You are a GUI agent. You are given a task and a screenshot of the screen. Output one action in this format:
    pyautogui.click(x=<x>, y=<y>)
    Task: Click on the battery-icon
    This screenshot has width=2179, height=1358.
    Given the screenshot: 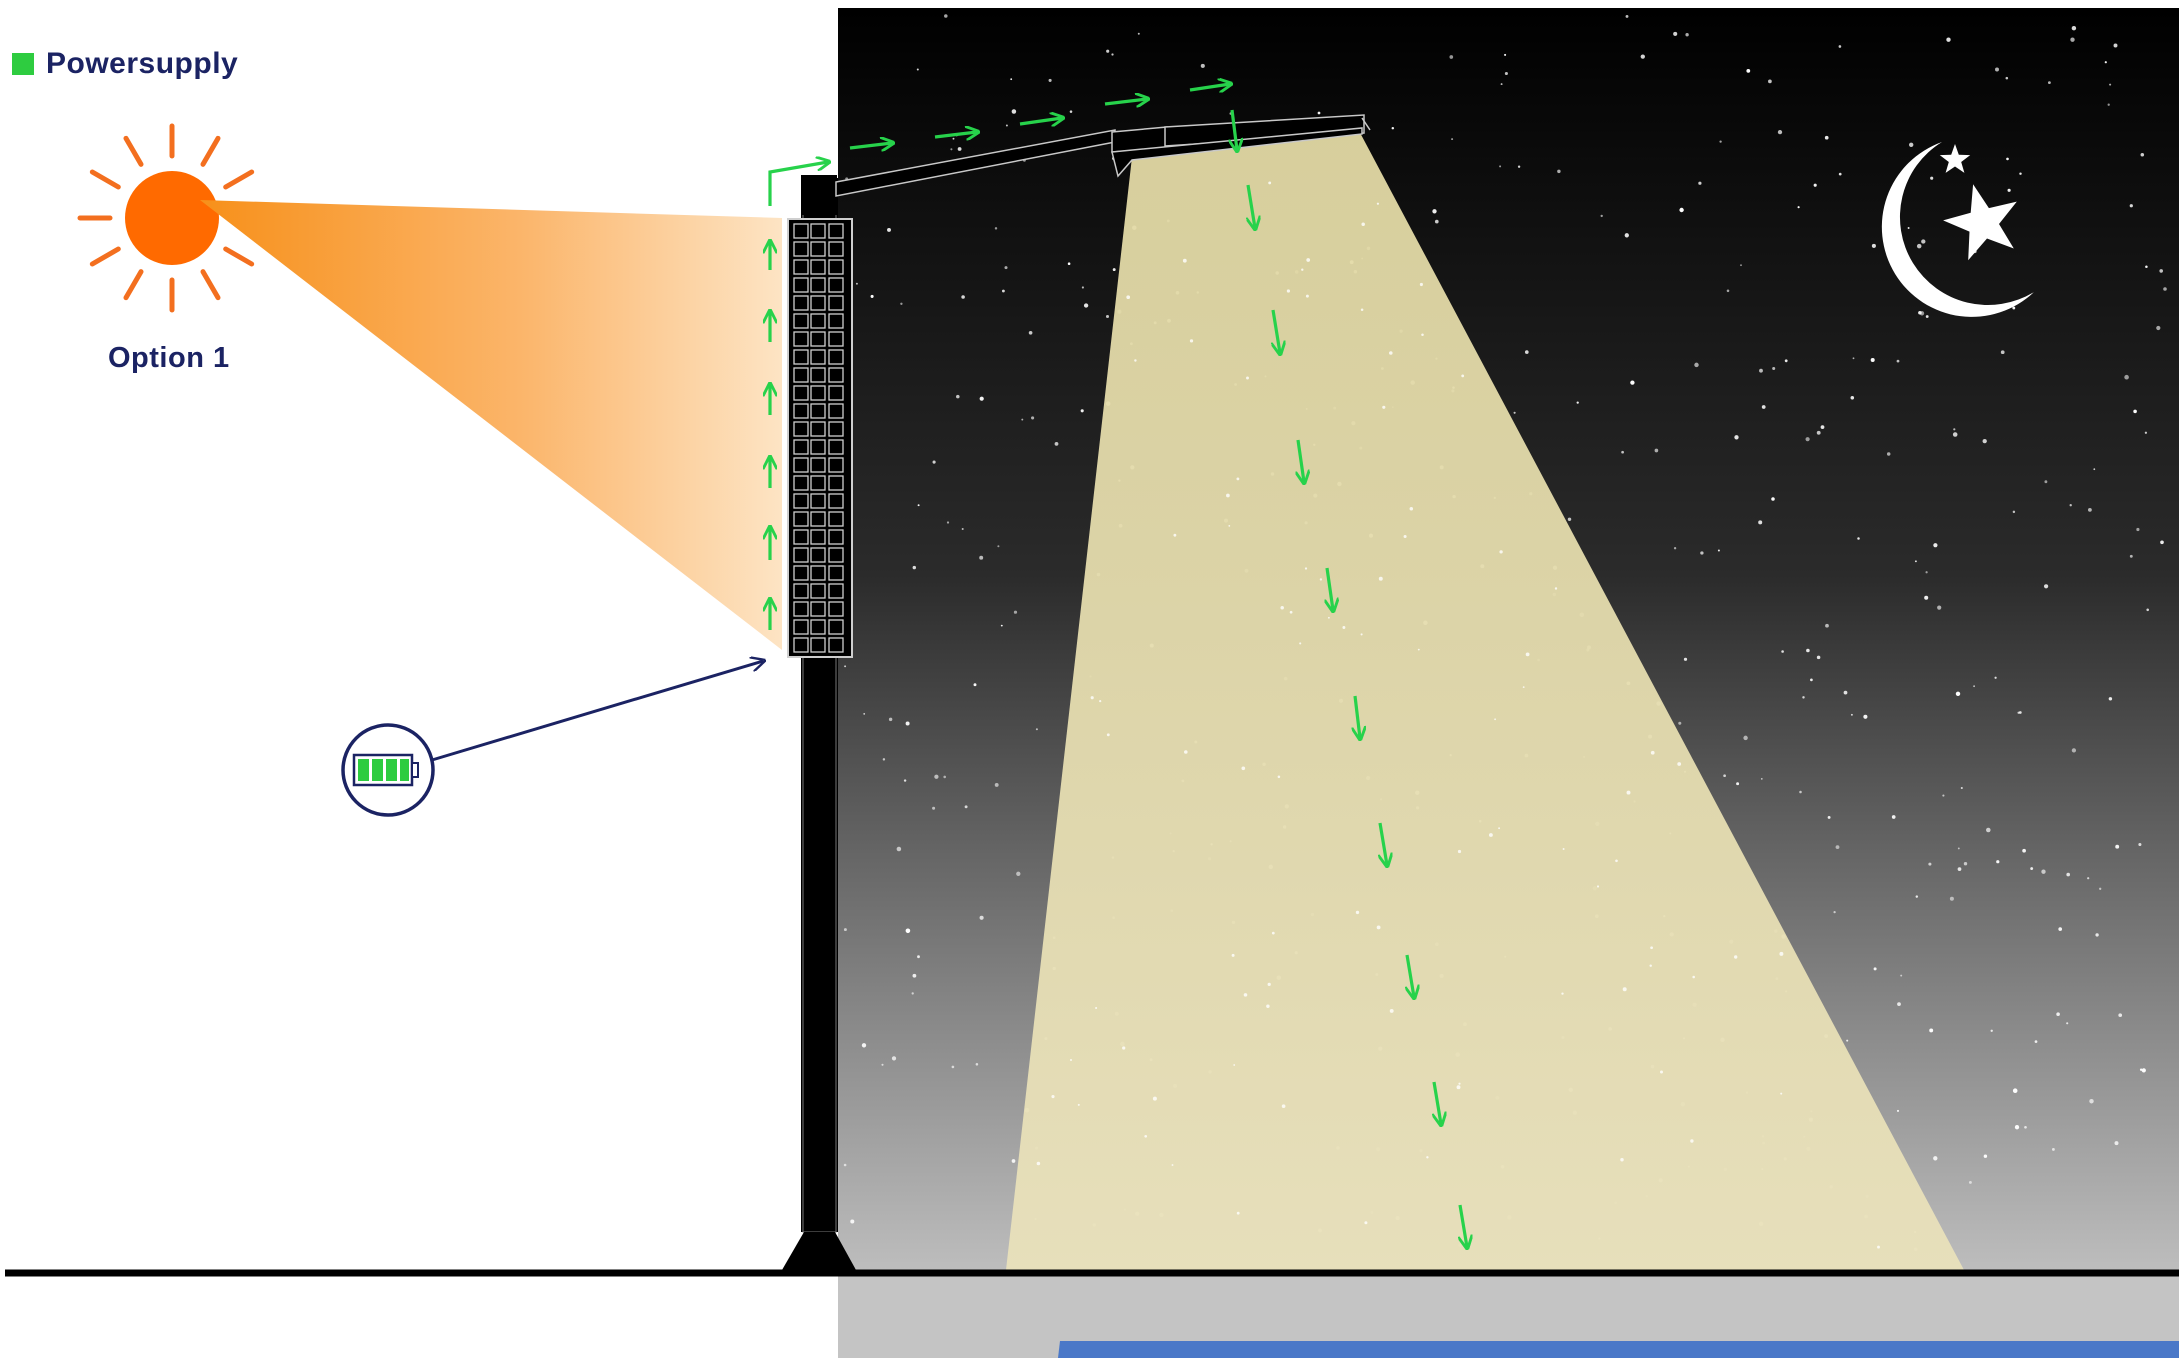 What is the action you would take?
    pyautogui.click(x=388, y=770)
    